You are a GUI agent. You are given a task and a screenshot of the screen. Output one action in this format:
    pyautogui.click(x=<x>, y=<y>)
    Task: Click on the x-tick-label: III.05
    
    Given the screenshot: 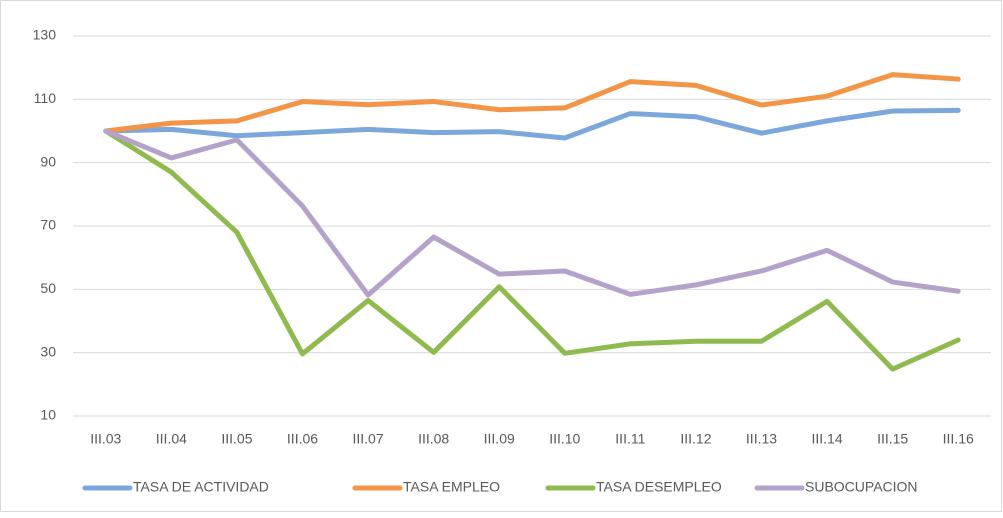 What is the action you would take?
    pyautogui.click(x=236, y=439)
    